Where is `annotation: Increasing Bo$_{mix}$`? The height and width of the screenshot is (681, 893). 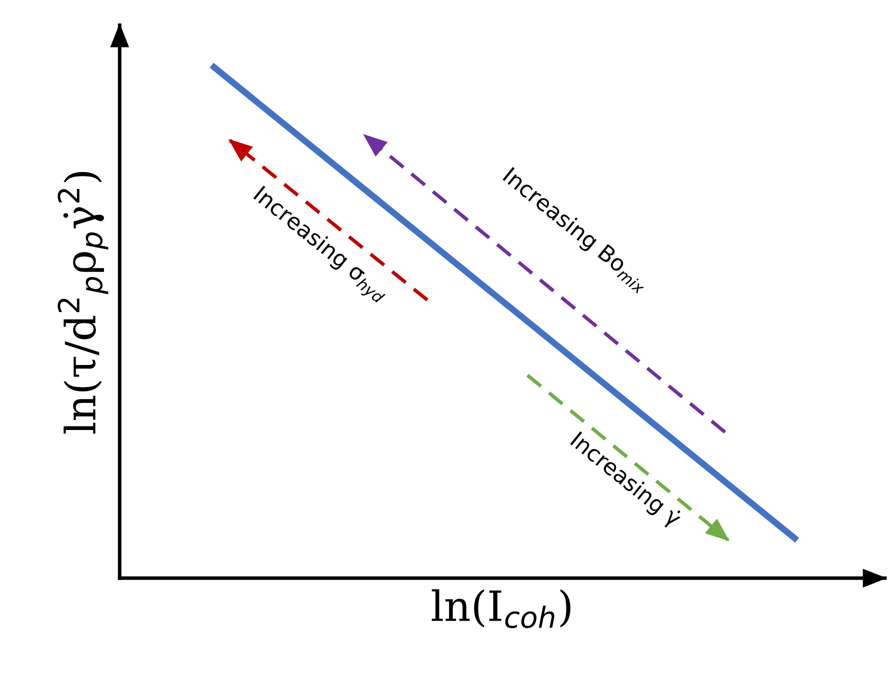
annotation: Increasing Bo$_{mix}$ is located at coordinates (576, 231).